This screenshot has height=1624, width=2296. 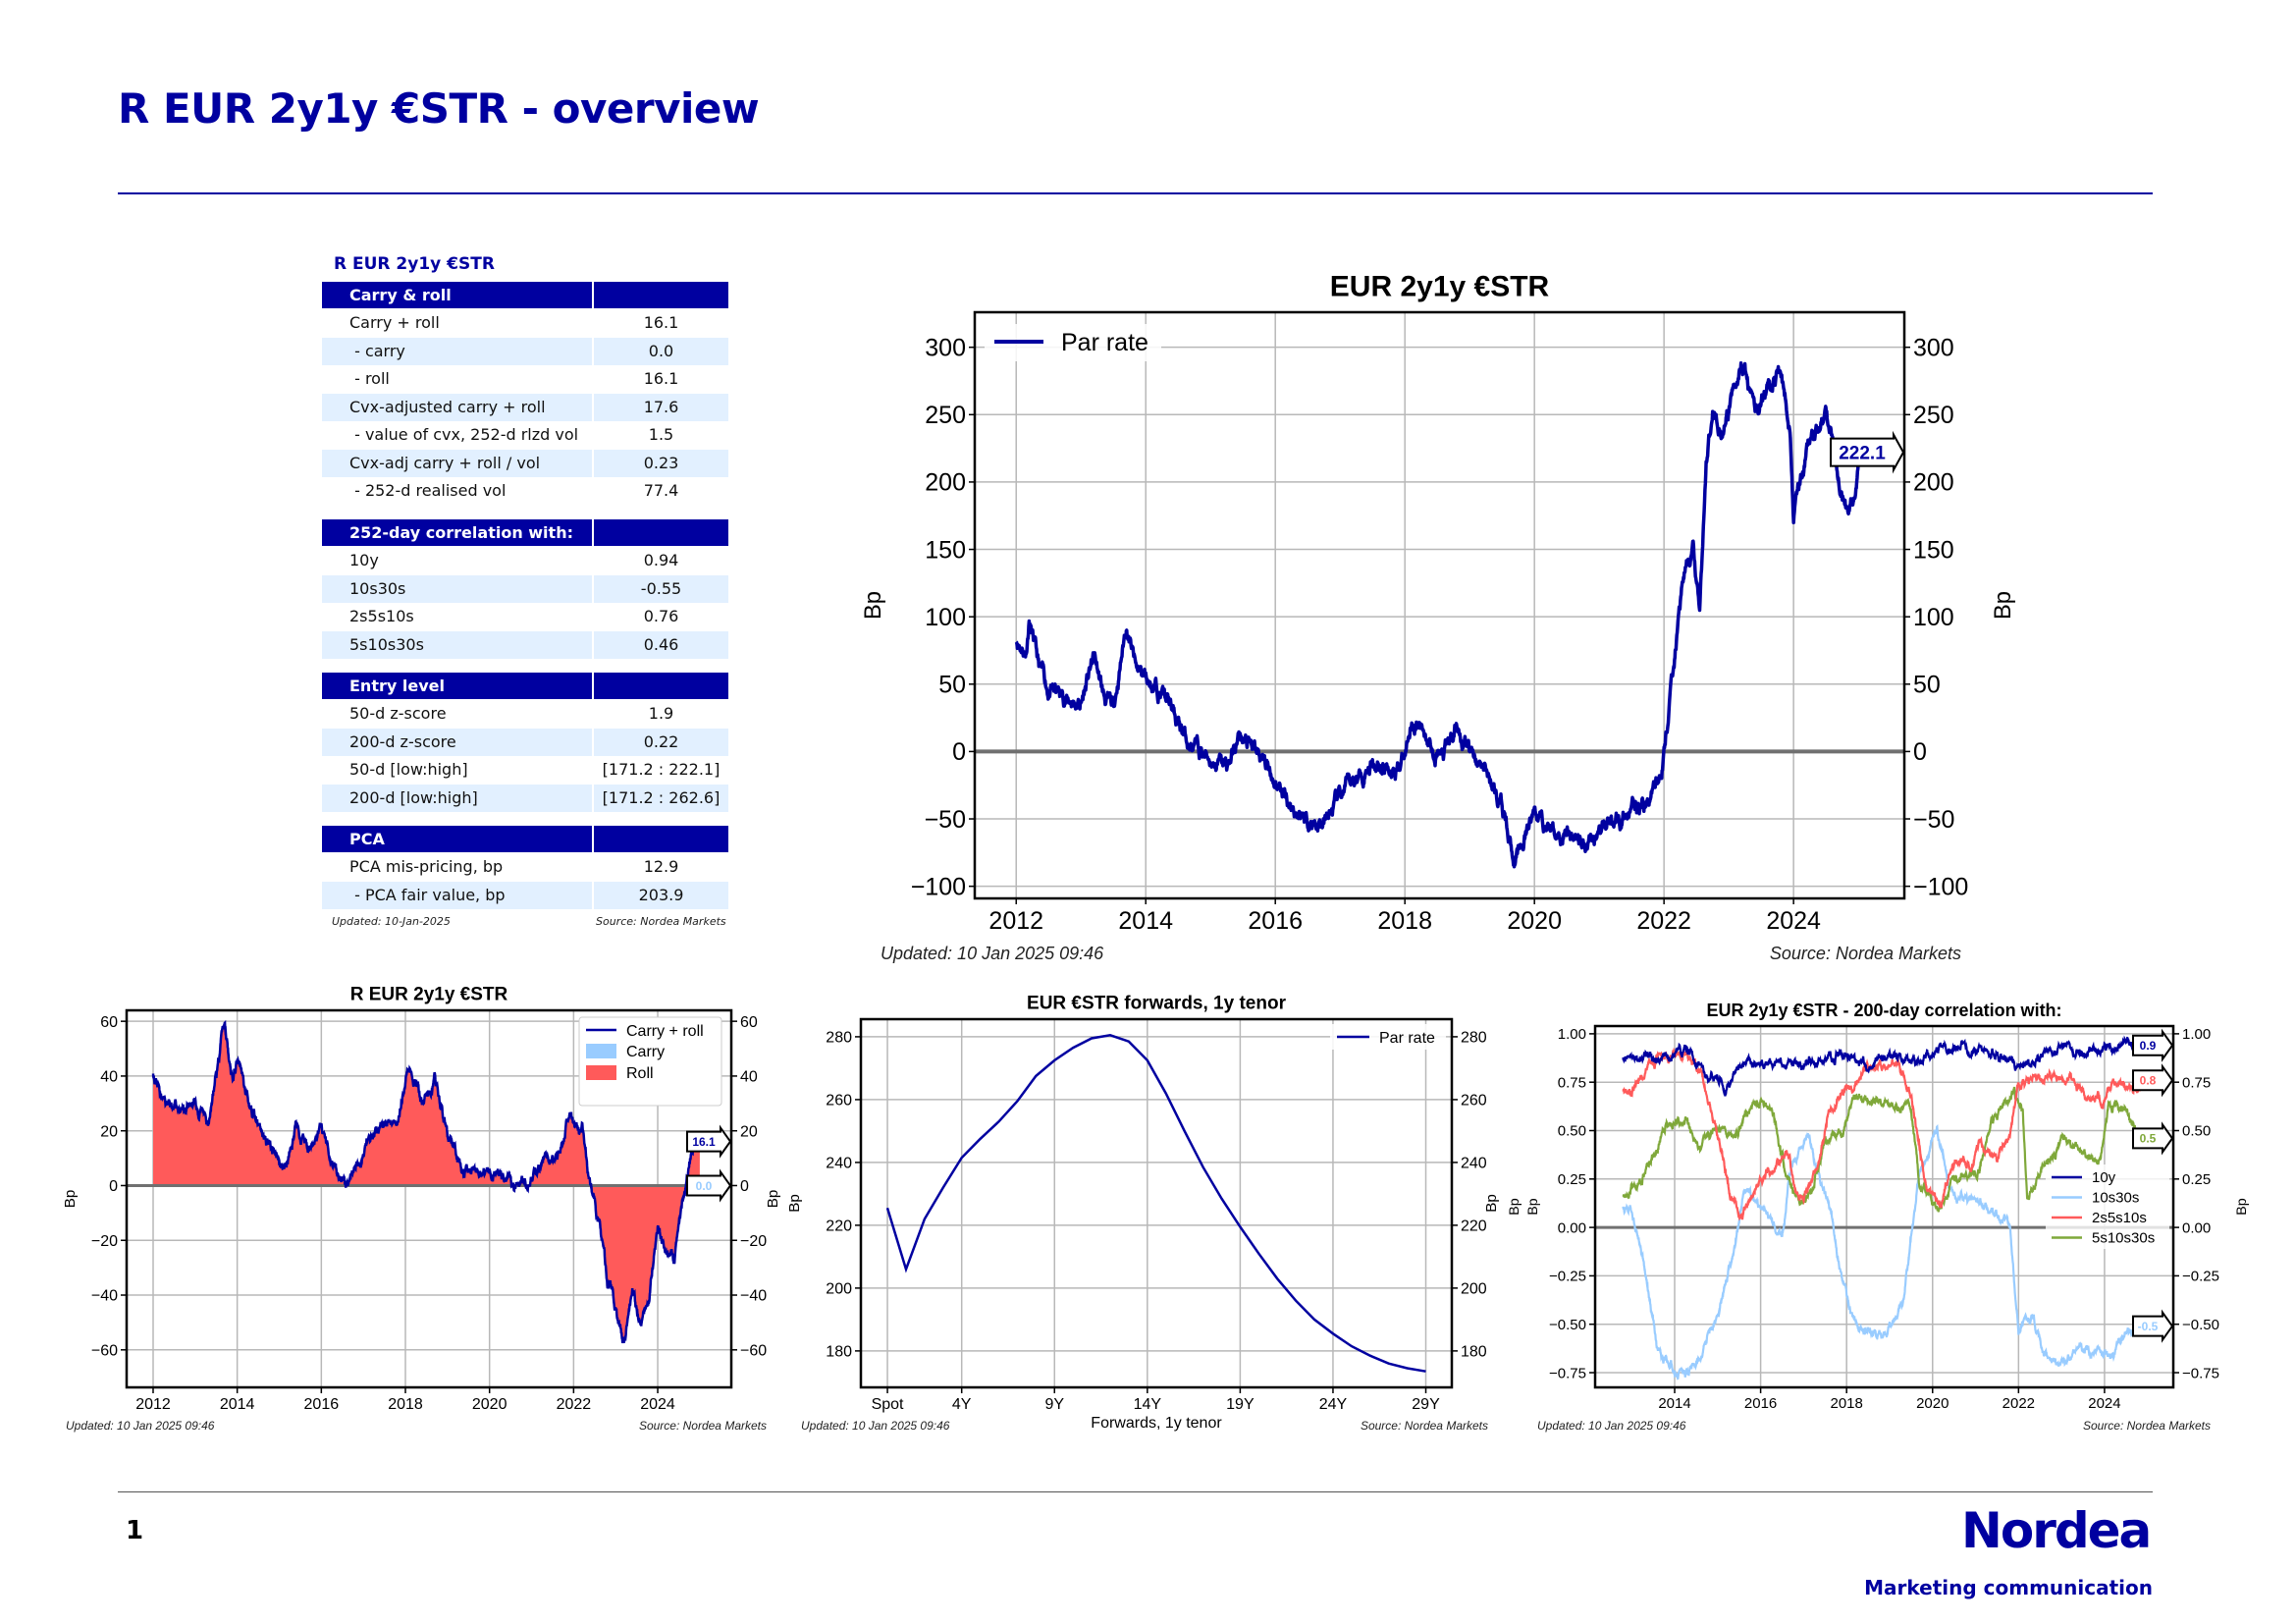 I want to click on correlation-line-2s5s10s, so click(x=1885, y=1134).